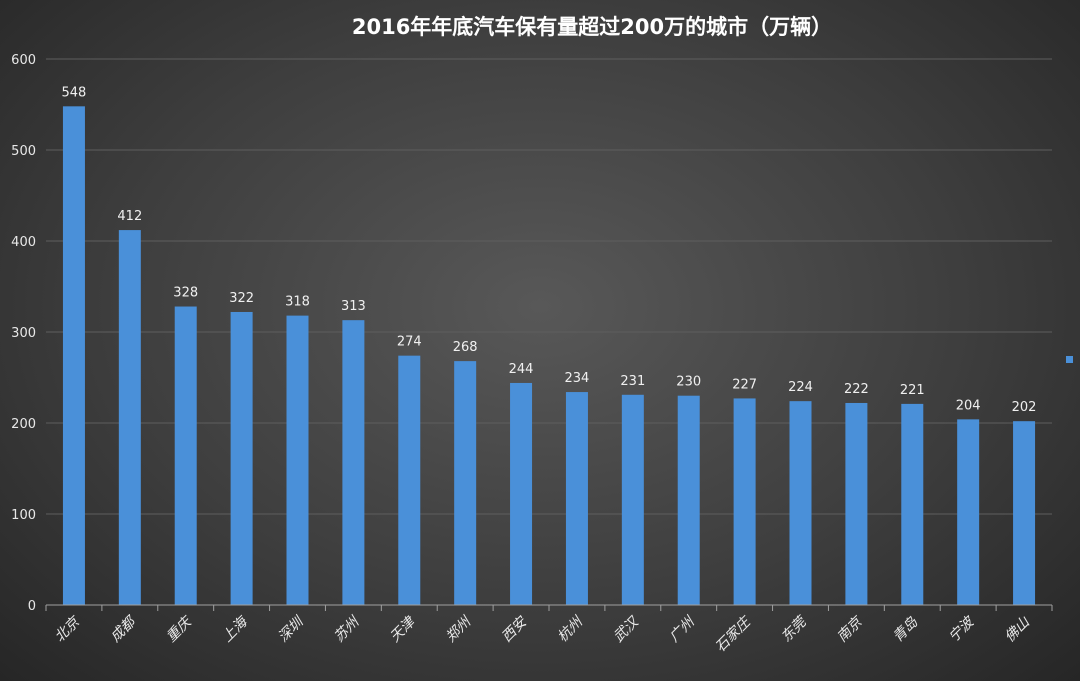  Describe the element at coordinates (1024, 407) in the screenshot. I see `data-label: 202` at that location.